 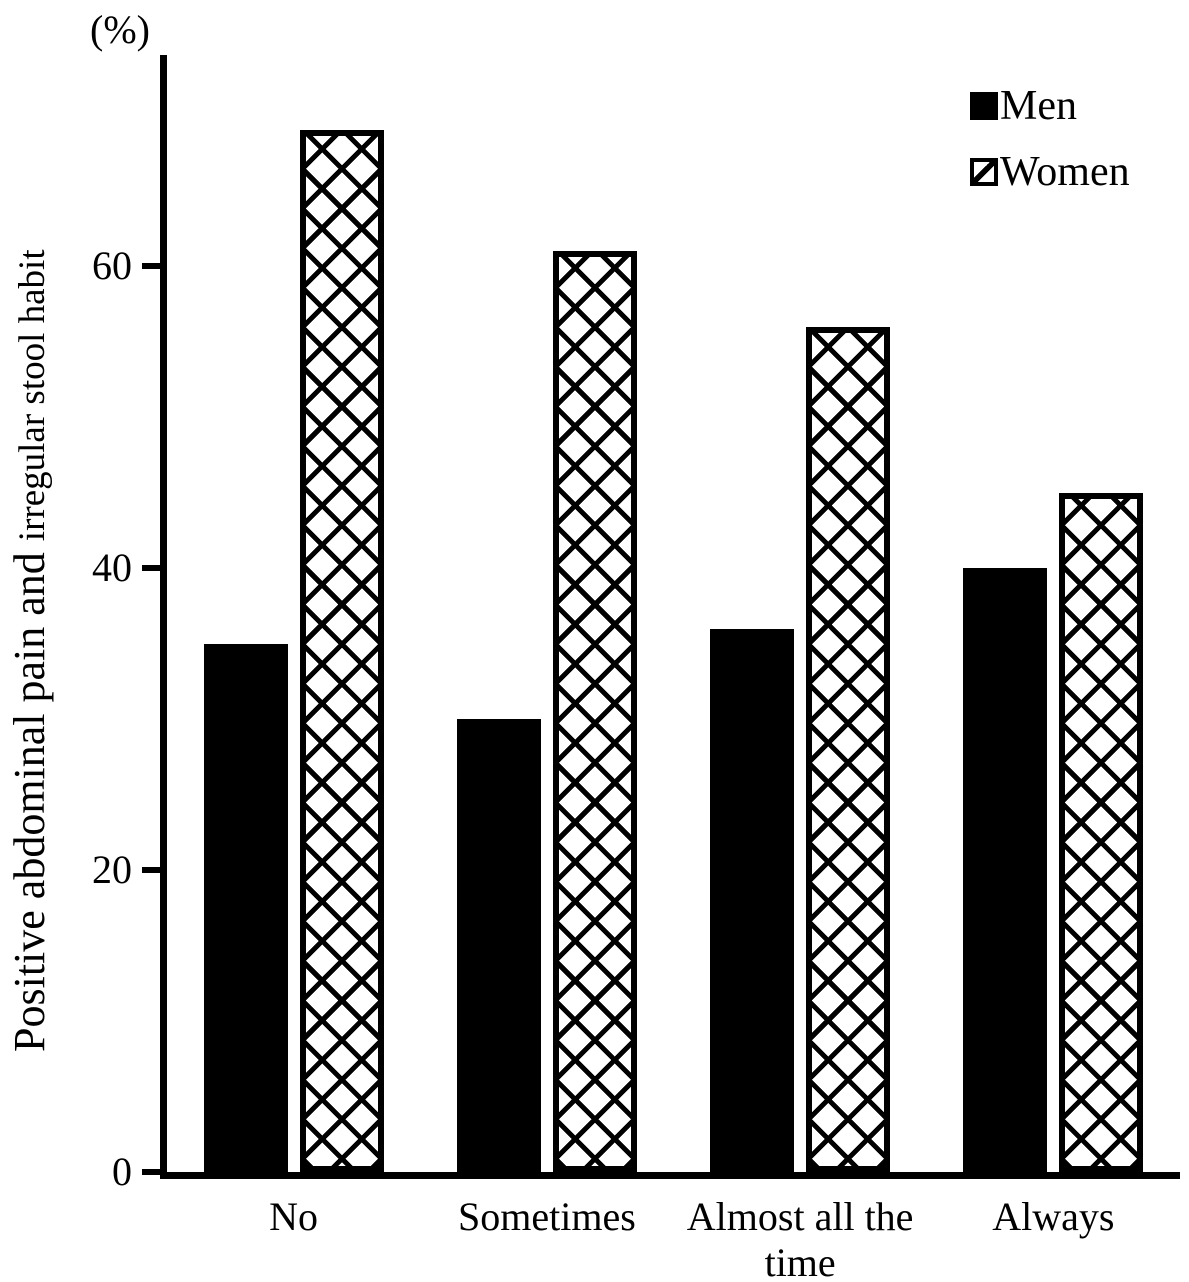 I want to click on y-axis-title-main: Positive abdominal pain and, so click(x=29, y=796).